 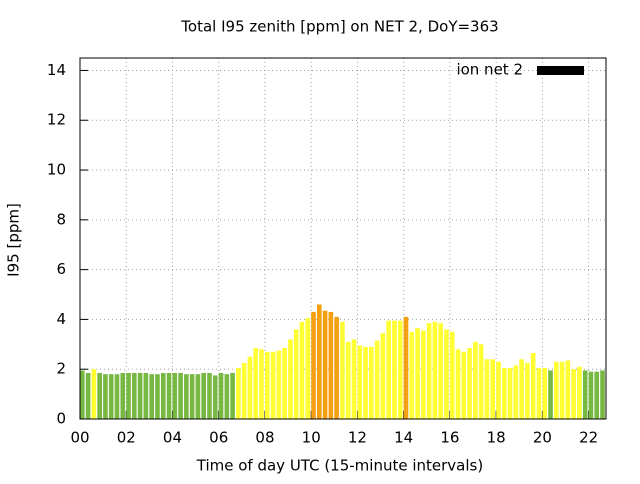 I want to click on x-tick-label: 08, so click(x=264, y=438).